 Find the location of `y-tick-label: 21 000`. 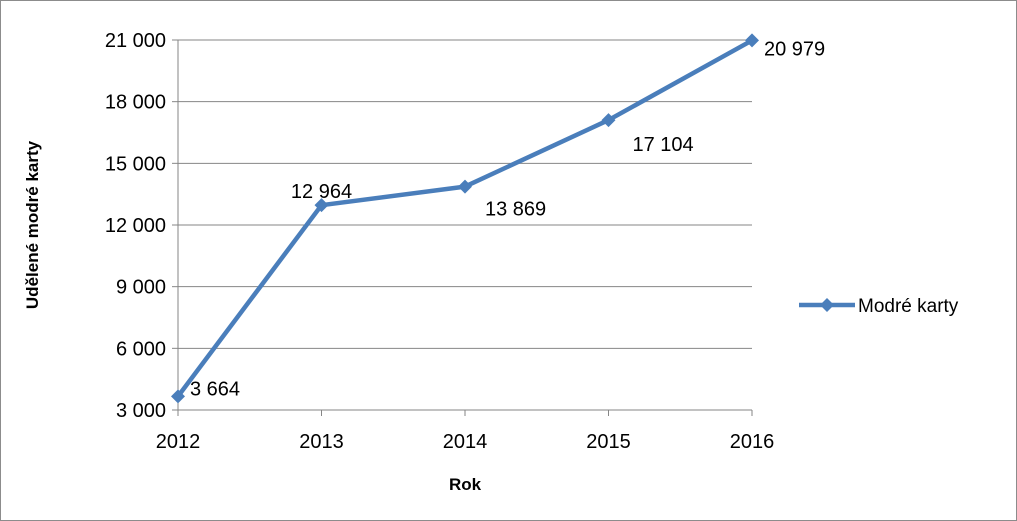

y-tick-label: 21 000 is located at coordinates (135, 41).